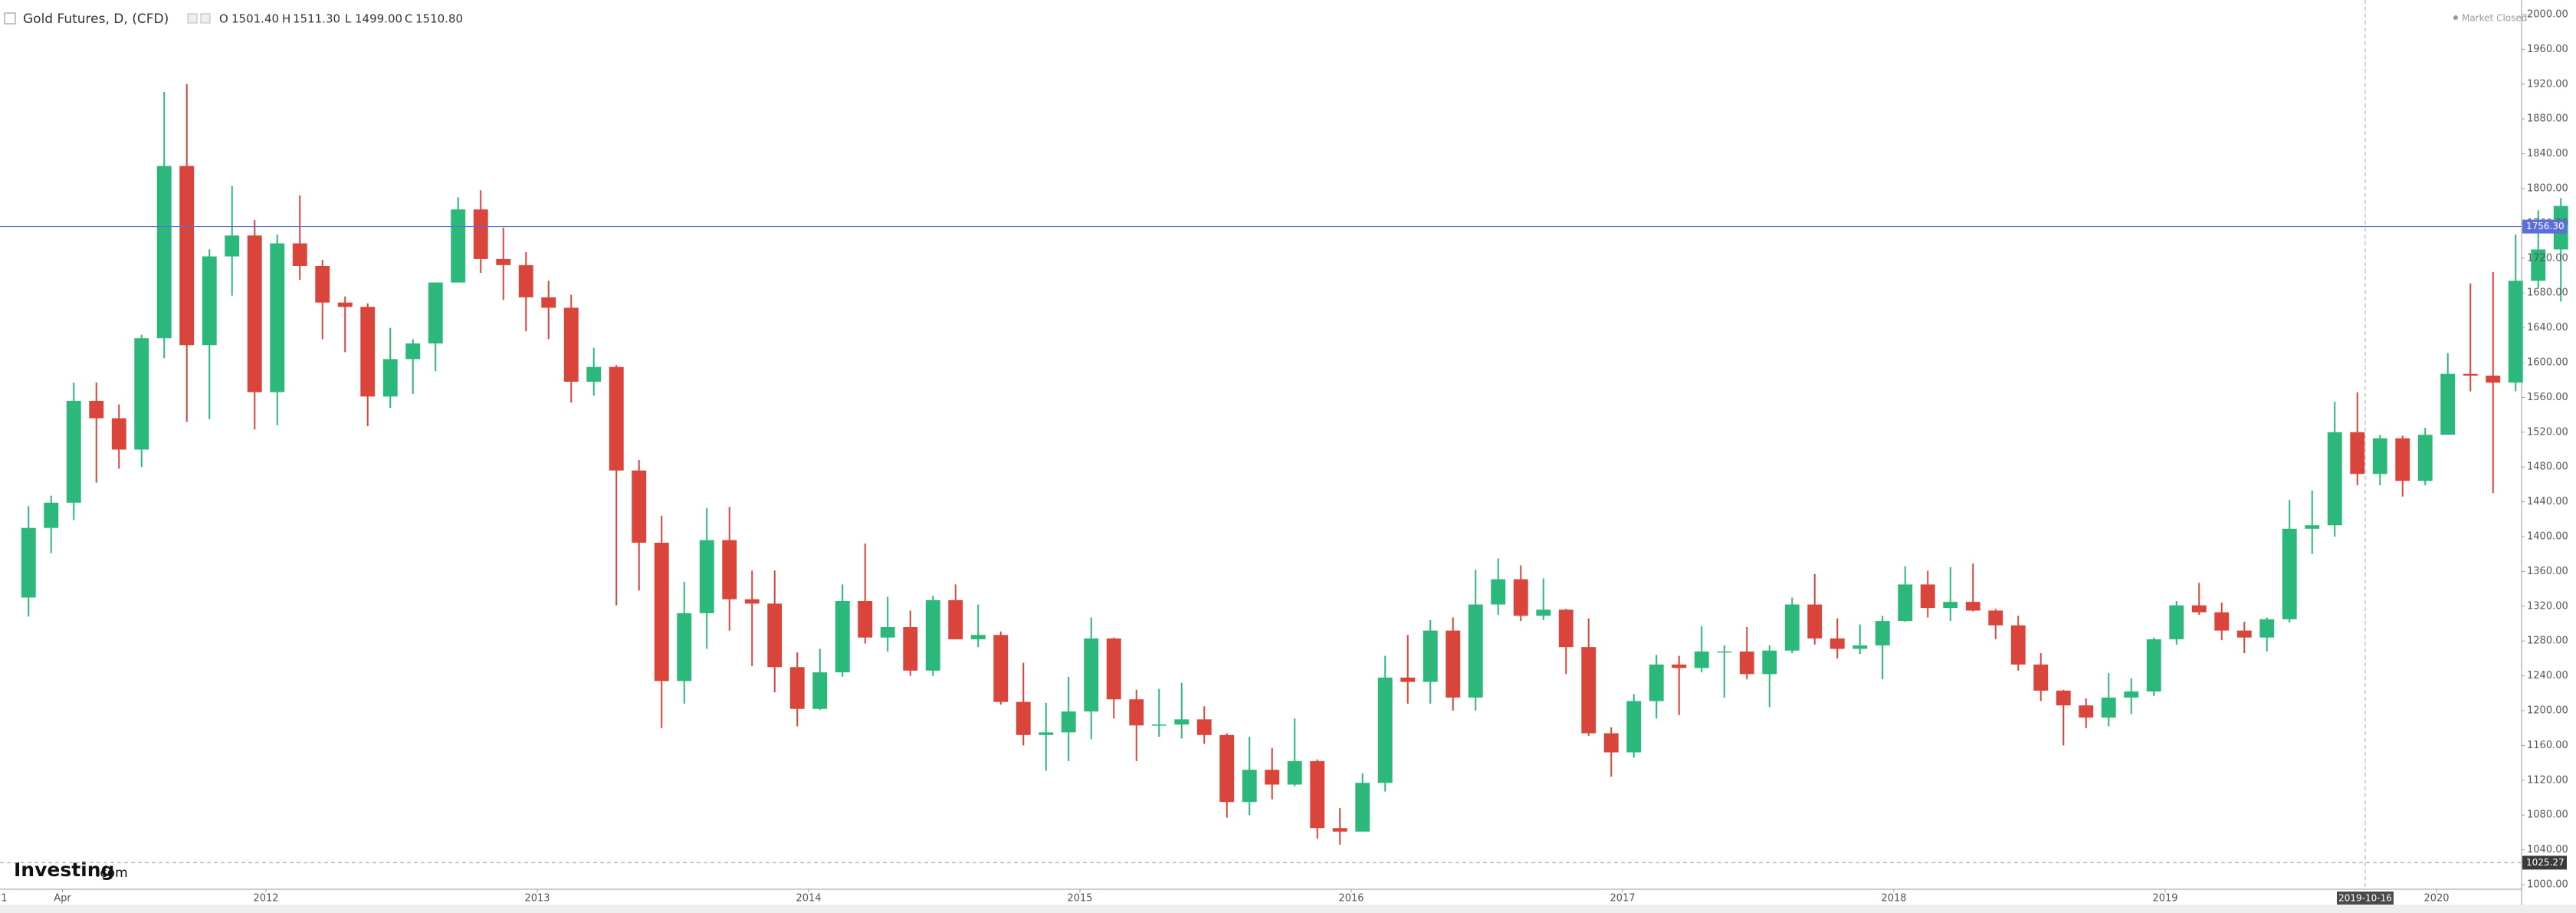  I want to click on y-tick-label: 1120.00, so click(2547, 780).